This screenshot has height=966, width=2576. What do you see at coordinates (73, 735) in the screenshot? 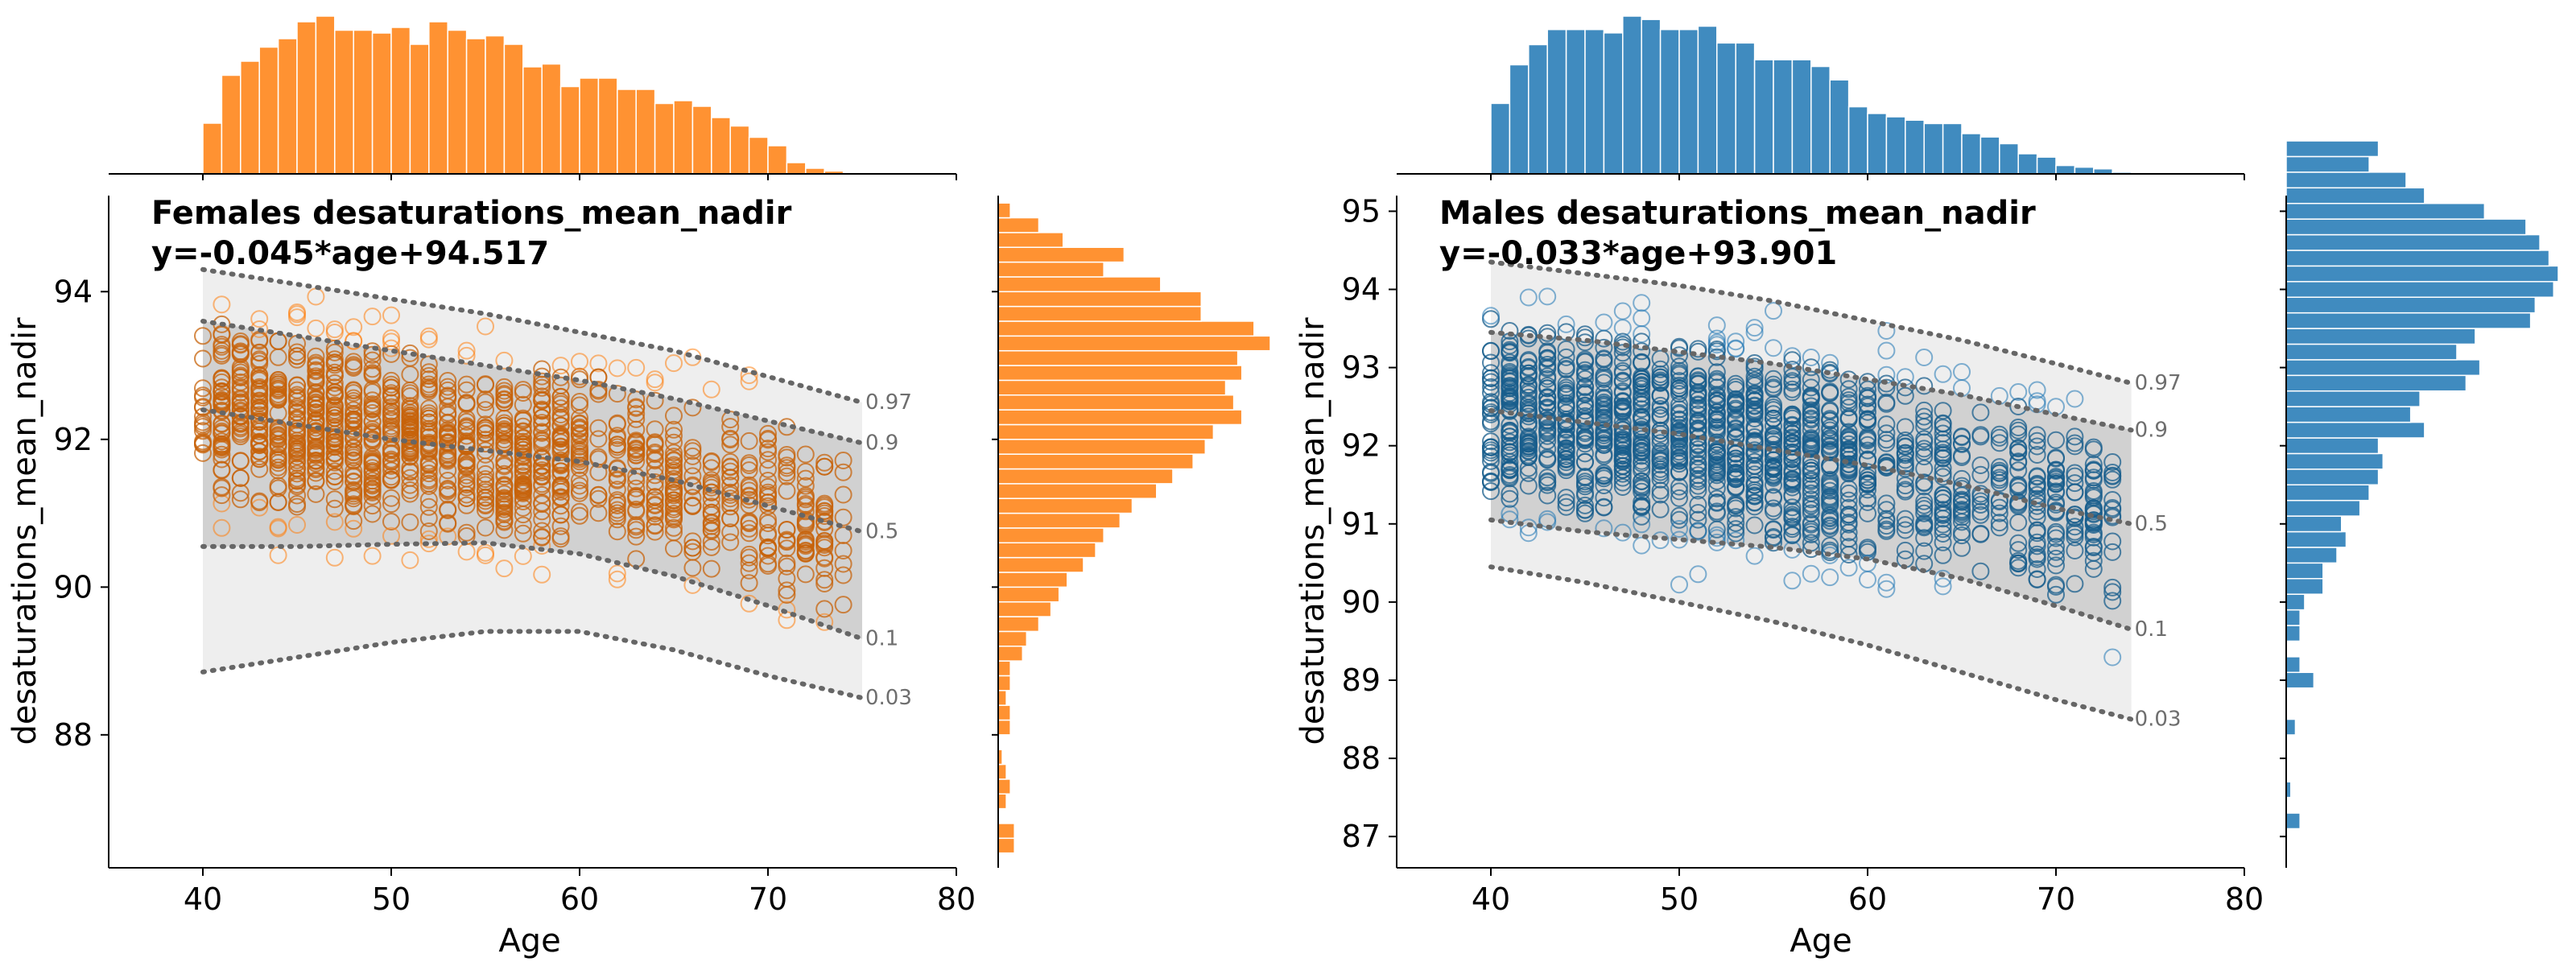
I see `females-y-tick-label: 88` at bounding box center [73, 735].